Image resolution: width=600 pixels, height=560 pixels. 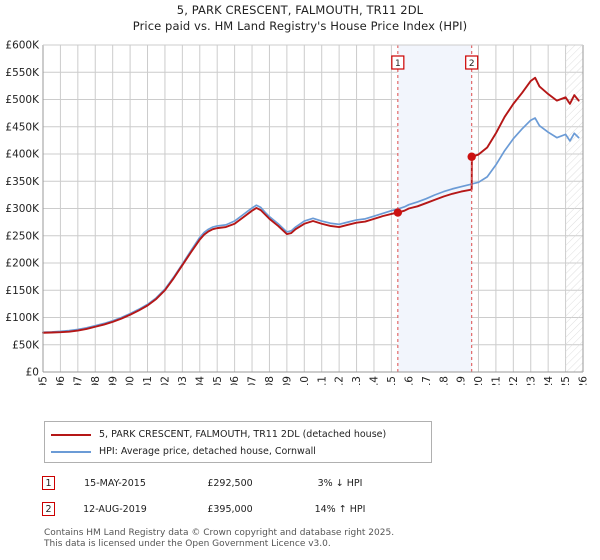 I want to click on sale-badge-2: 2, so click(x=48, y=509).